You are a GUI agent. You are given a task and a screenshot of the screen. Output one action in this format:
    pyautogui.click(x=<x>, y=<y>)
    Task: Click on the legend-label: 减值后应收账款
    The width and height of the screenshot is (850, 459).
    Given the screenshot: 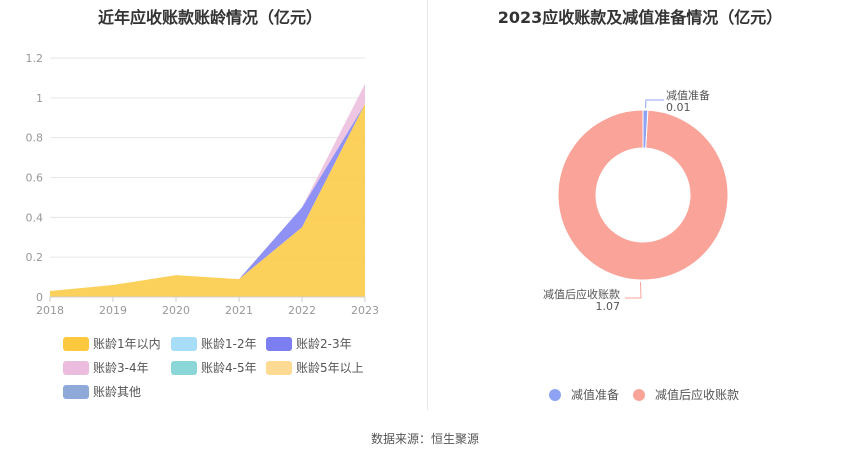 What is the action you would take?
    pyautogui.click(x=697, y=395)
    